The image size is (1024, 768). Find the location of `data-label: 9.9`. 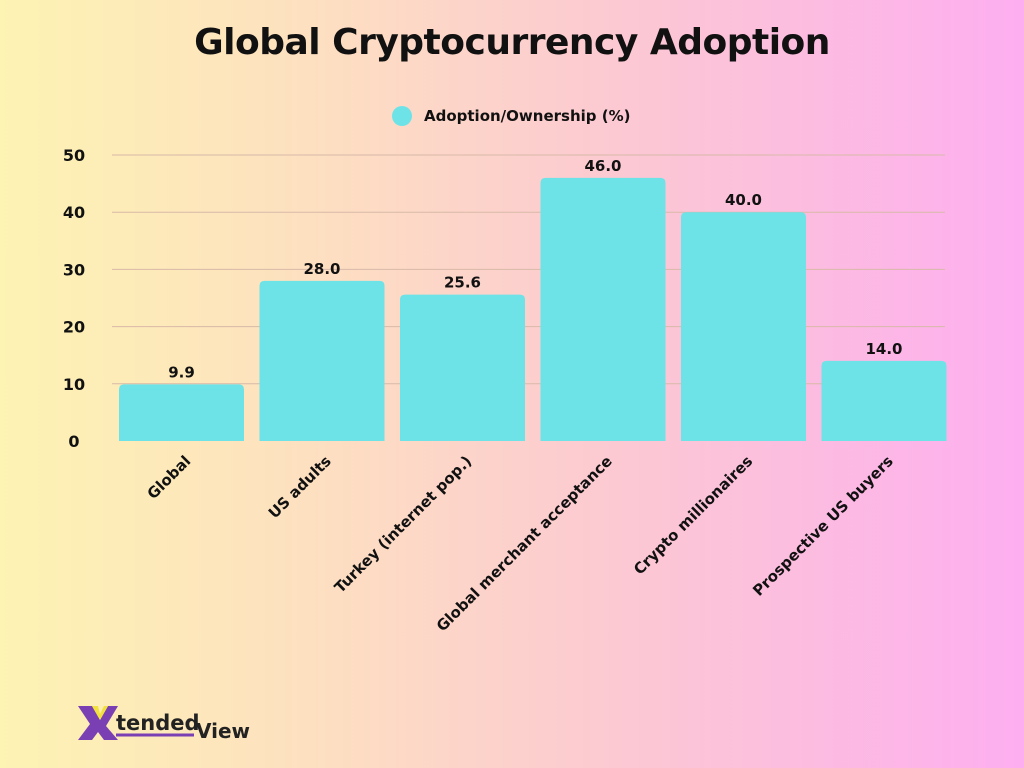

data-label: 9.9 is located at coordinates (181, 372).